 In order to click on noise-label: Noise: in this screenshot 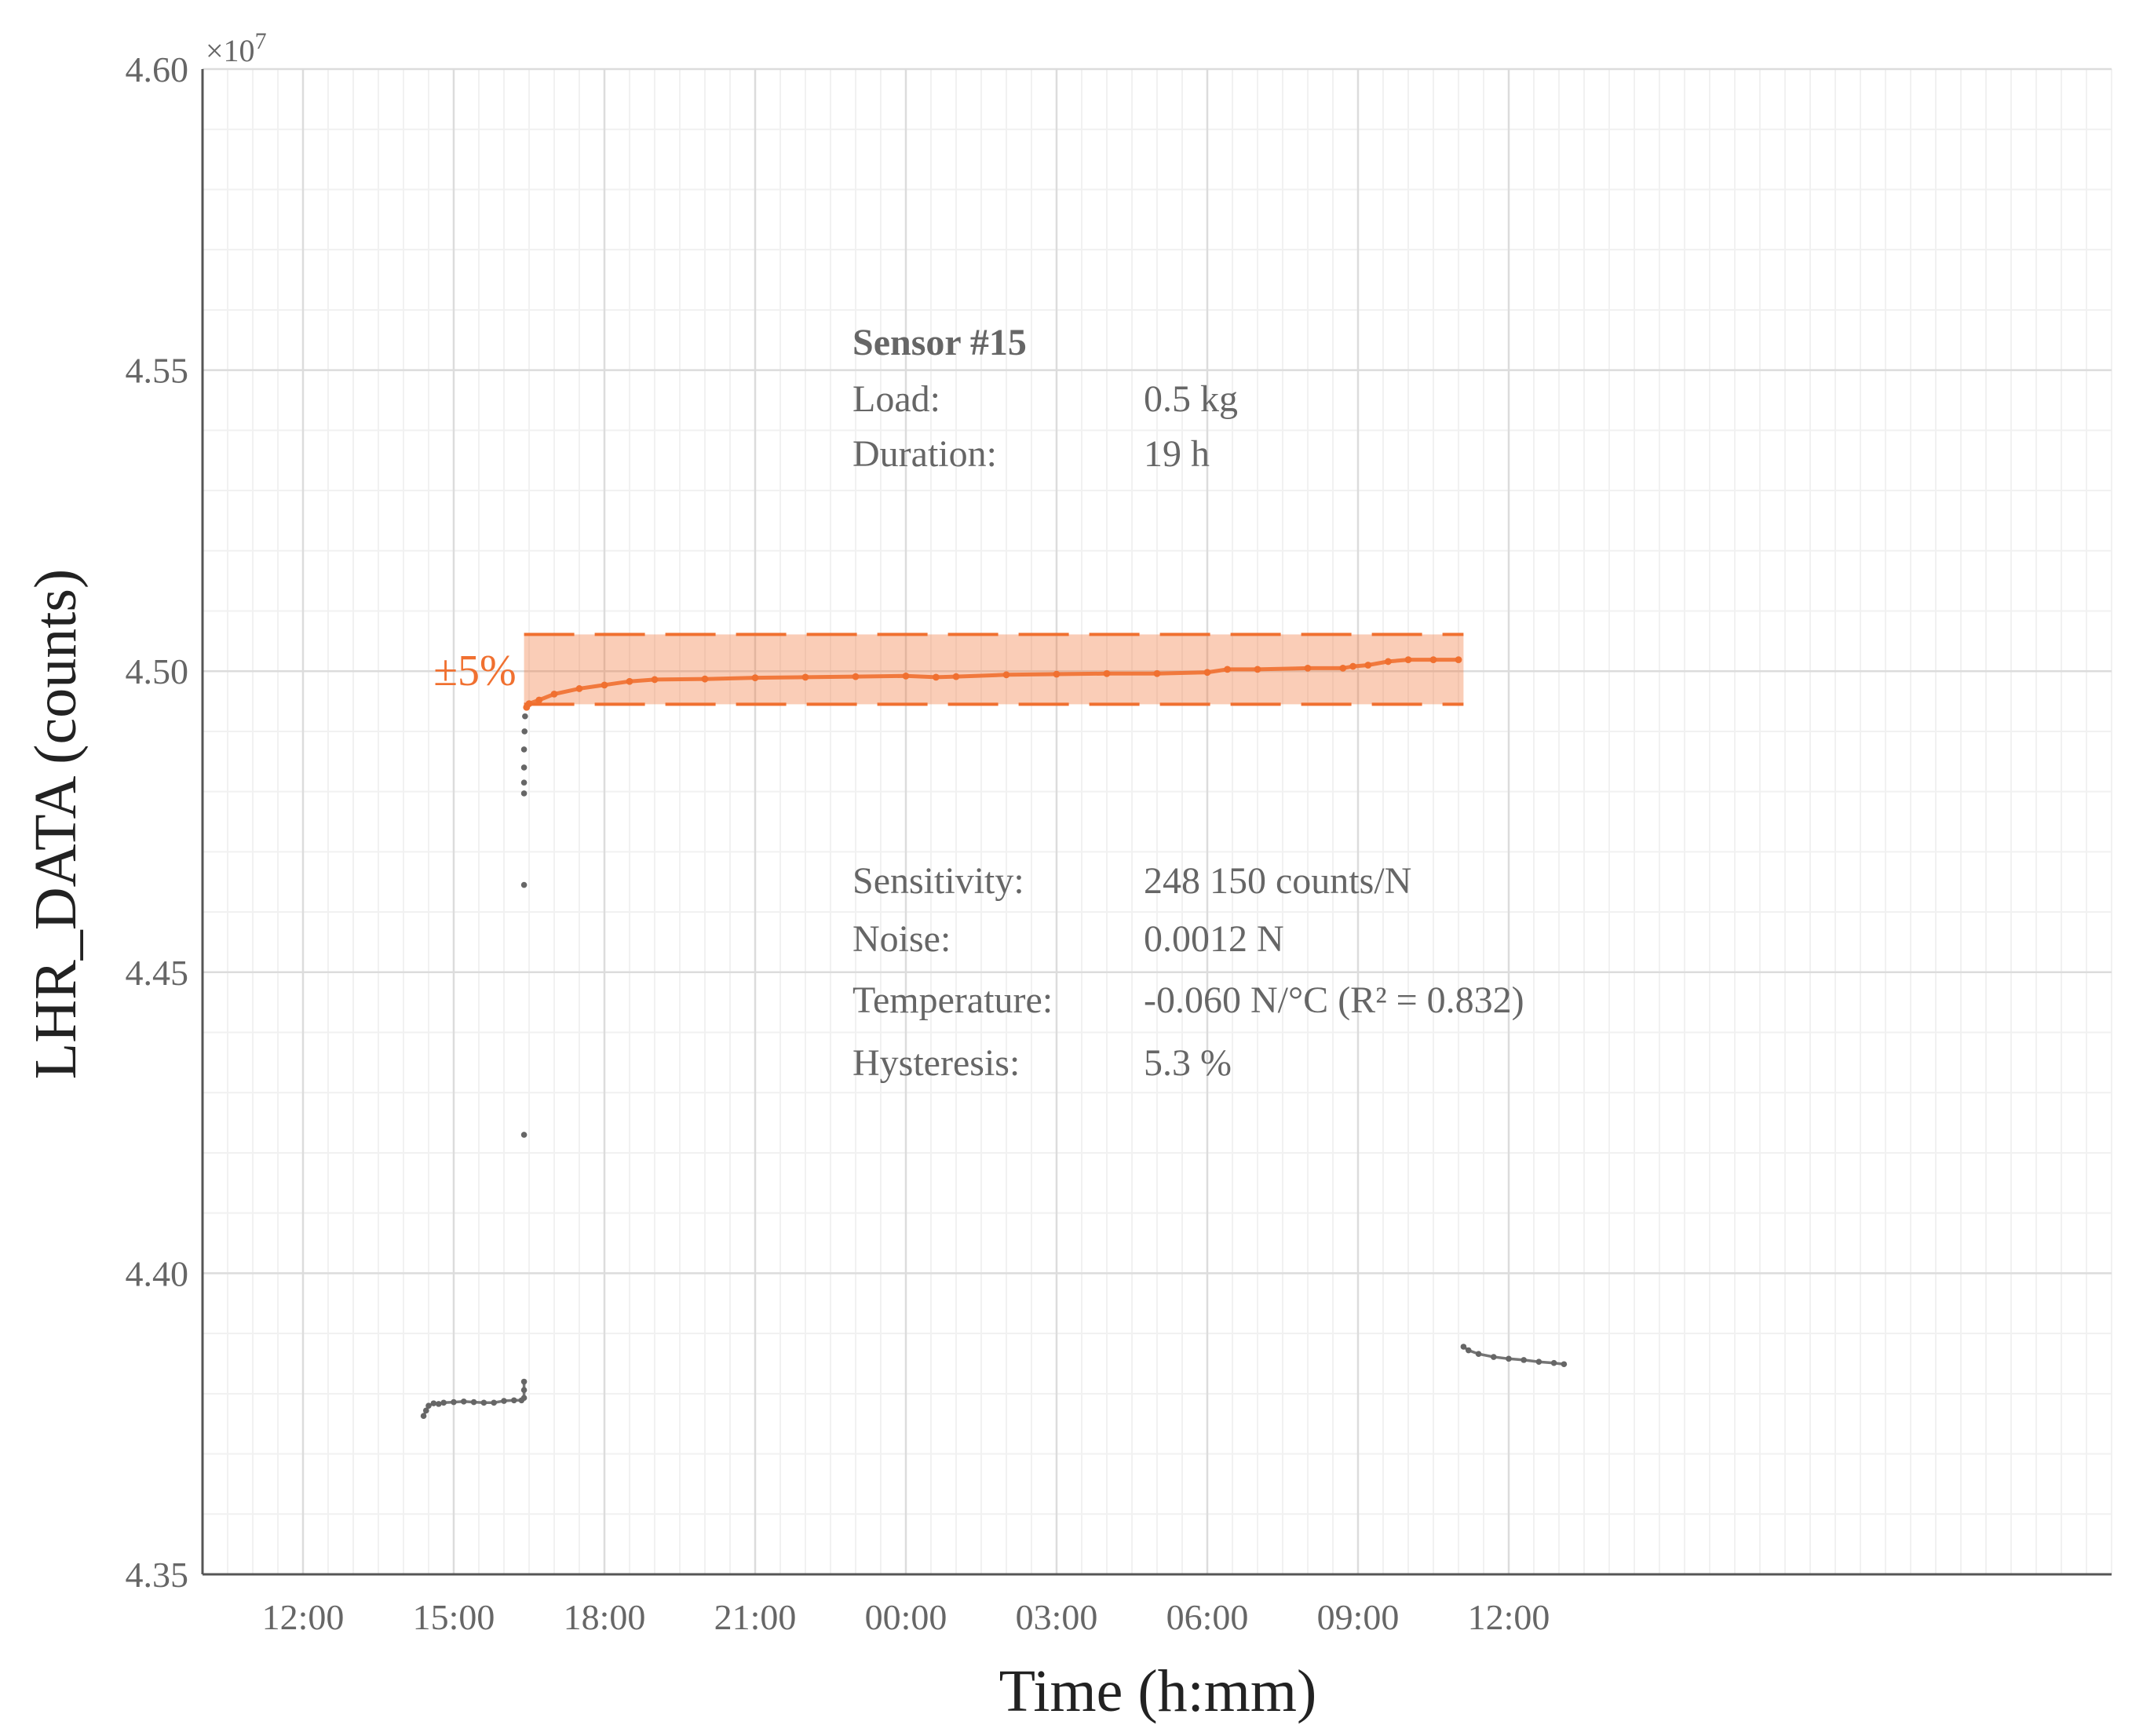, I will do `click(901, 939)`.